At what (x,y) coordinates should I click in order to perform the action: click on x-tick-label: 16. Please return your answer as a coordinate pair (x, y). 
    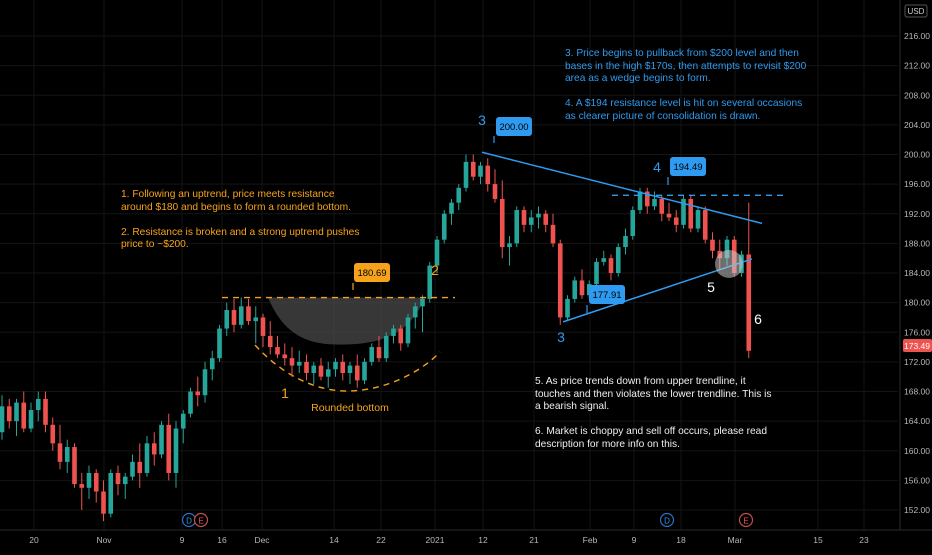
    Looking at the image, I should click on (222, 540).